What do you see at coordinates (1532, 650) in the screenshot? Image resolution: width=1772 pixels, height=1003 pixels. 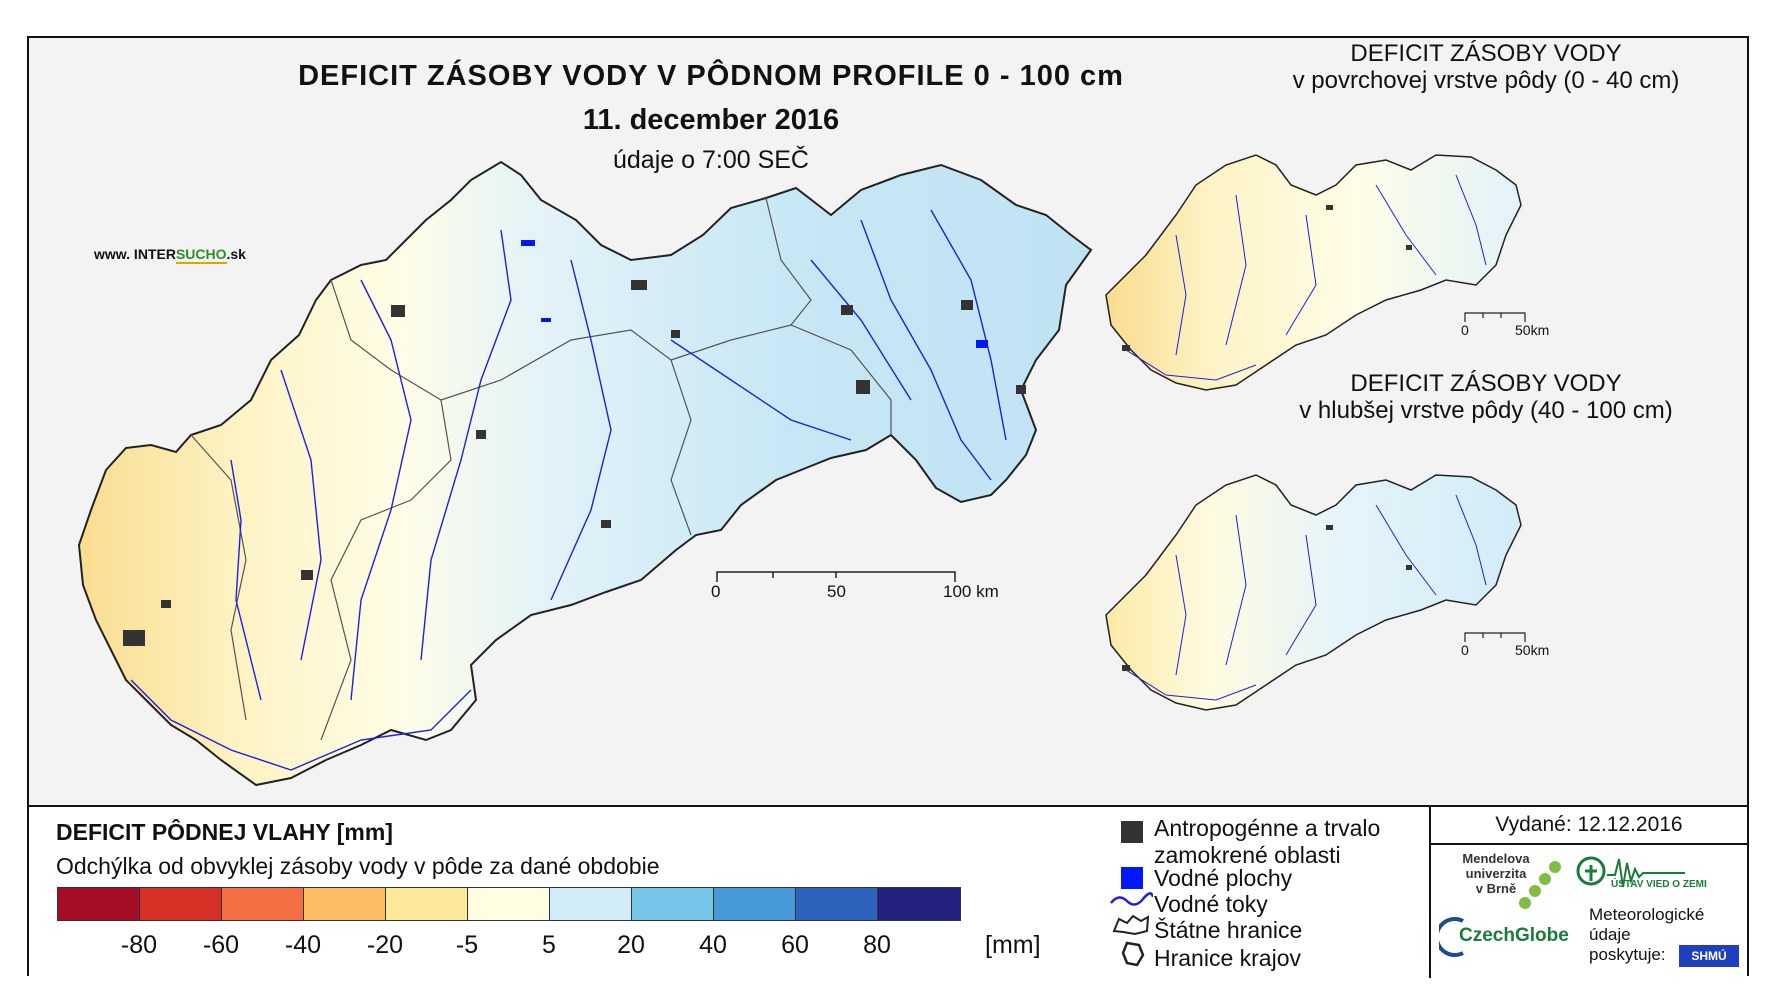 I see `inset-bottom-scale-50: 50km` at bounding box center [1532, 650].